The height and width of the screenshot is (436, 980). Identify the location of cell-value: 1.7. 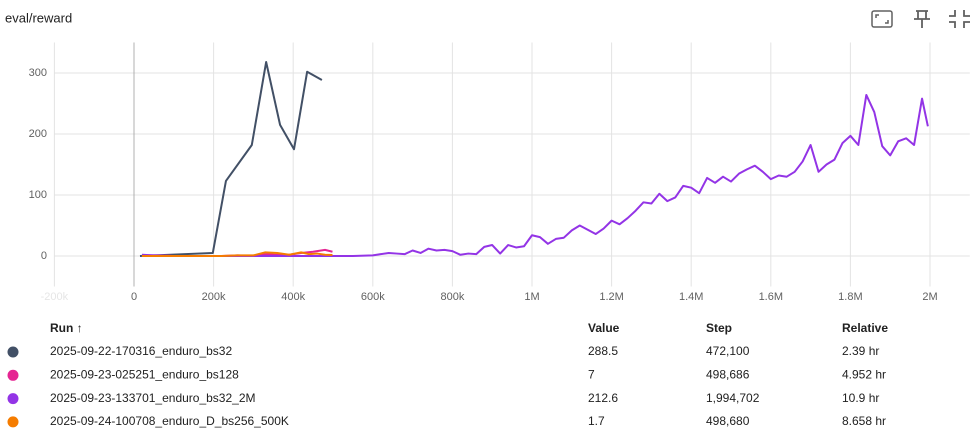
(596, 421).